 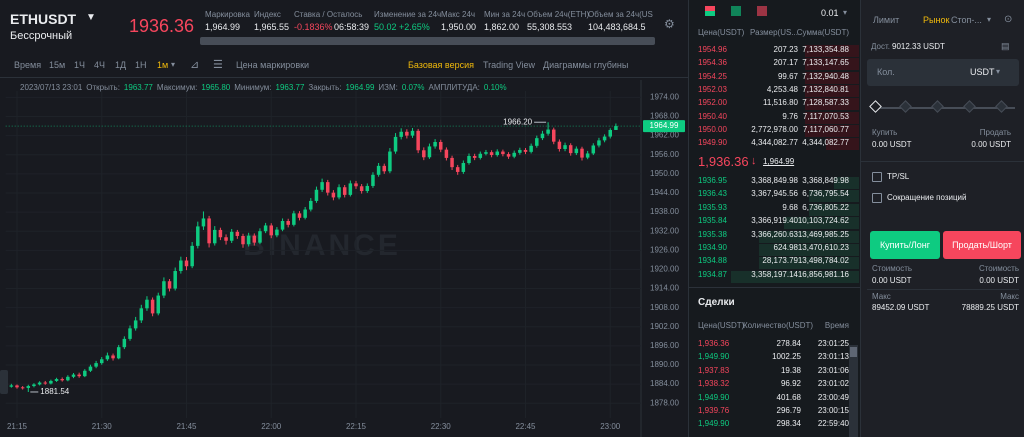 What do you see at coordinates (28, 65) in the screenshot?
I see `interval: Время` at bounding box center [28, 65].